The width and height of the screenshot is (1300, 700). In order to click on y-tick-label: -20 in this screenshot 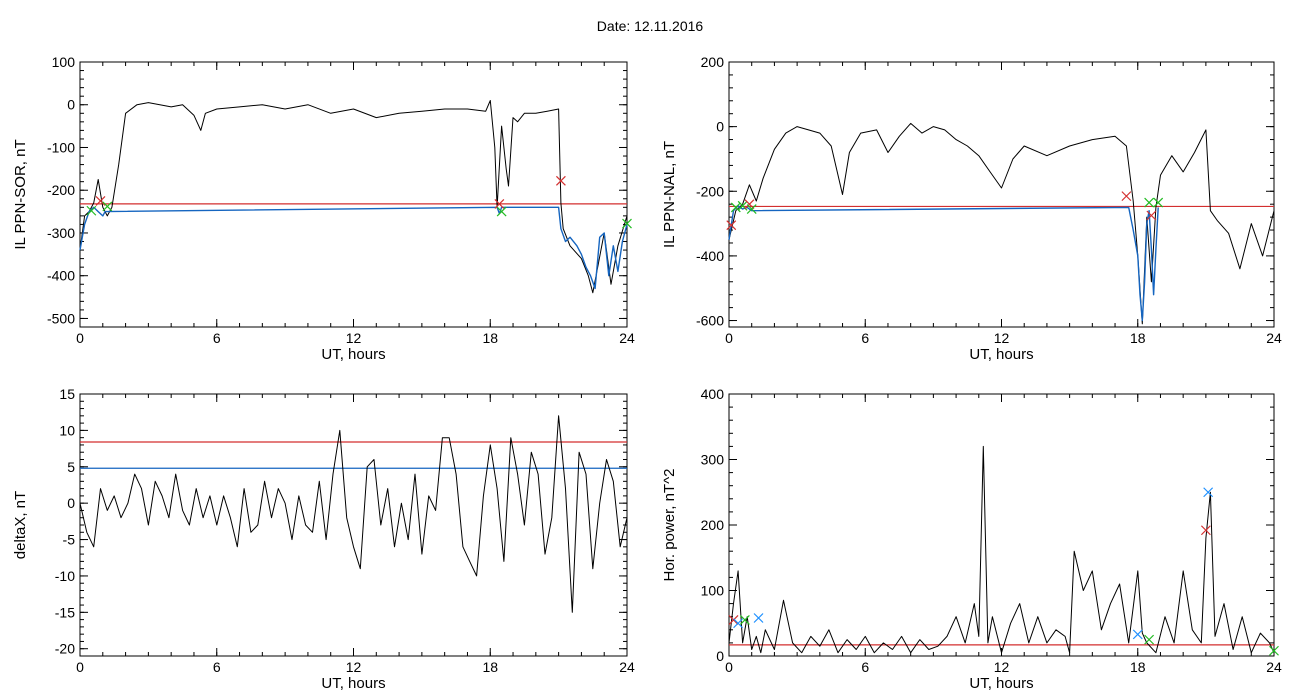, I will do `click(65, 649)`.